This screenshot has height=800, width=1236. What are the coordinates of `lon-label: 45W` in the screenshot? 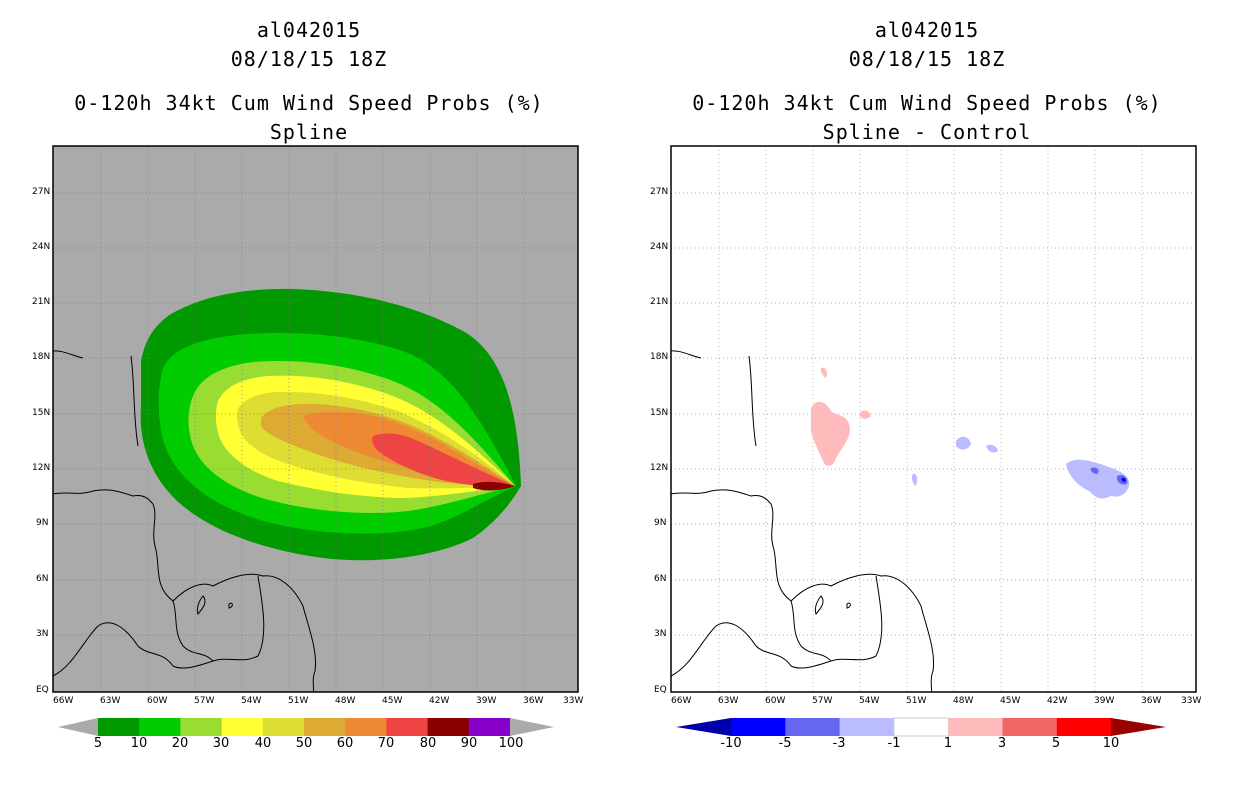 It's located at (1010, 701).